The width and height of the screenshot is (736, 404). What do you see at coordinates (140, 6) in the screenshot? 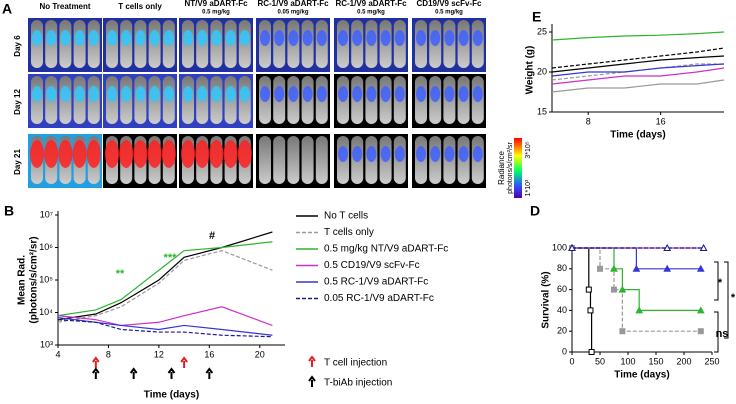
I see `column-title: T cells only` at bounding box center [140, 6].